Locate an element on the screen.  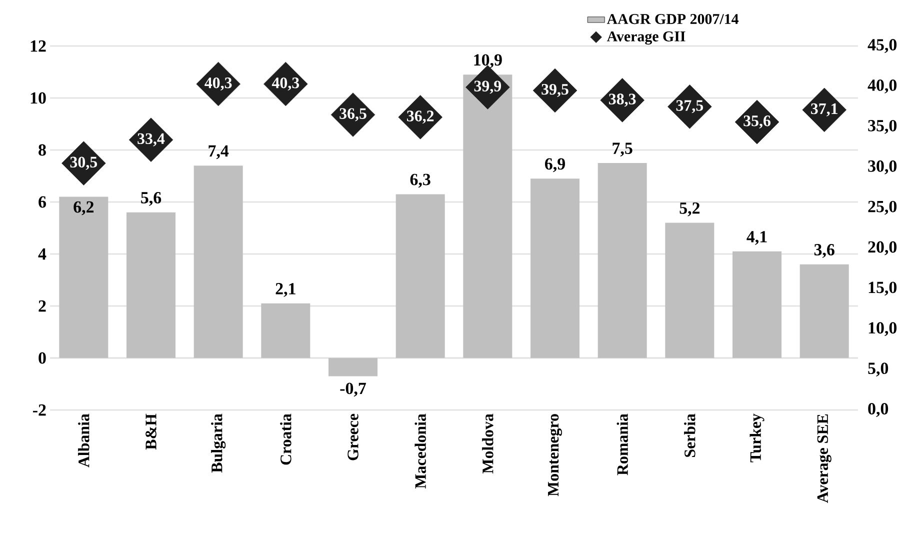
data-label: 36,2 is located at coordinates (420, 117).